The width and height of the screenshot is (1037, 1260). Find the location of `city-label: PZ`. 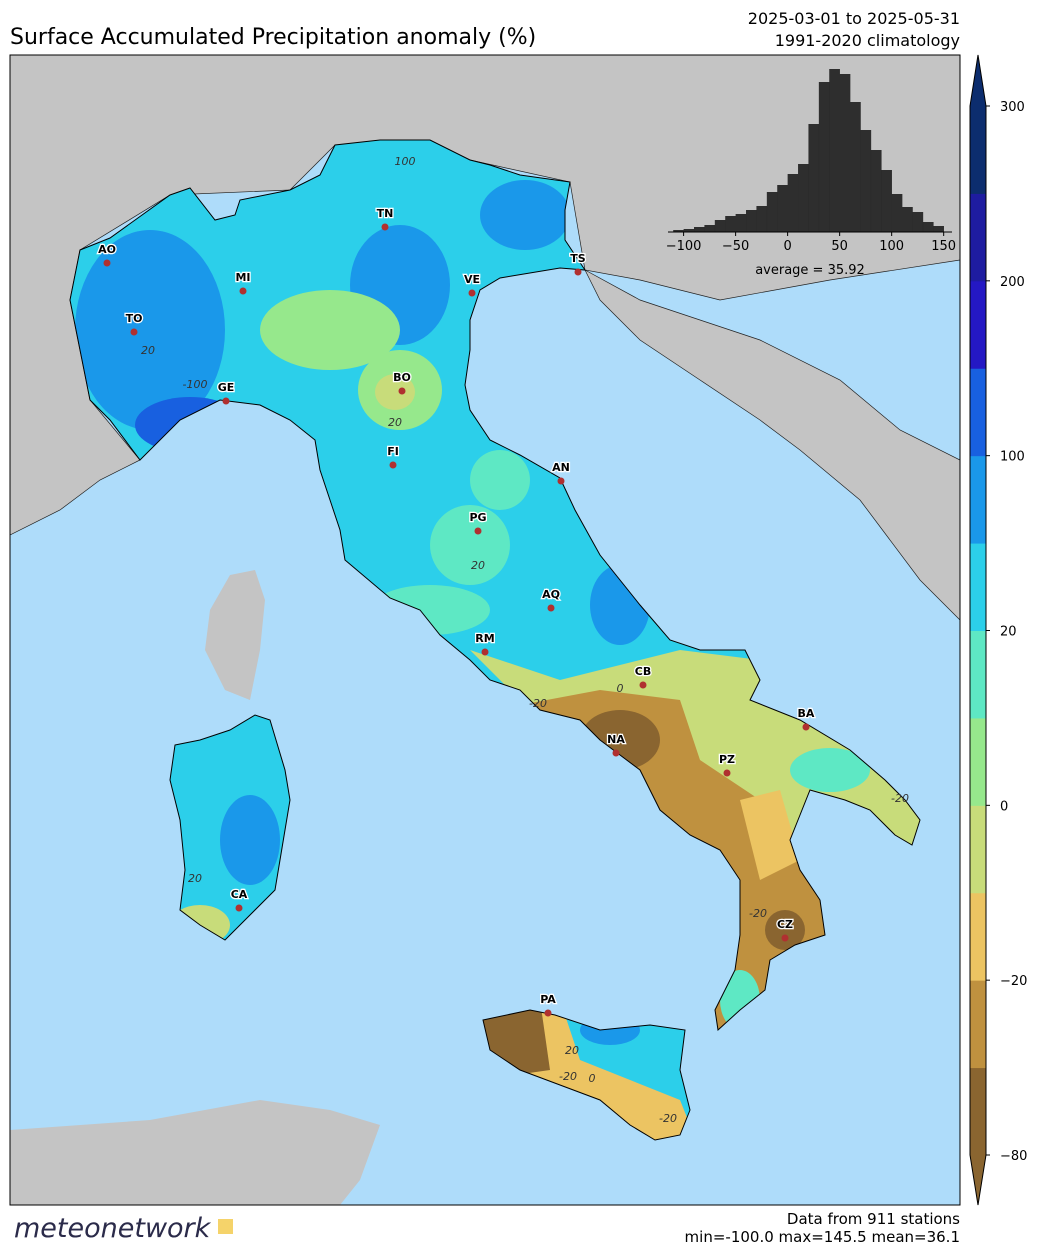

city-label: PZ is located at coordinates (727, 759).